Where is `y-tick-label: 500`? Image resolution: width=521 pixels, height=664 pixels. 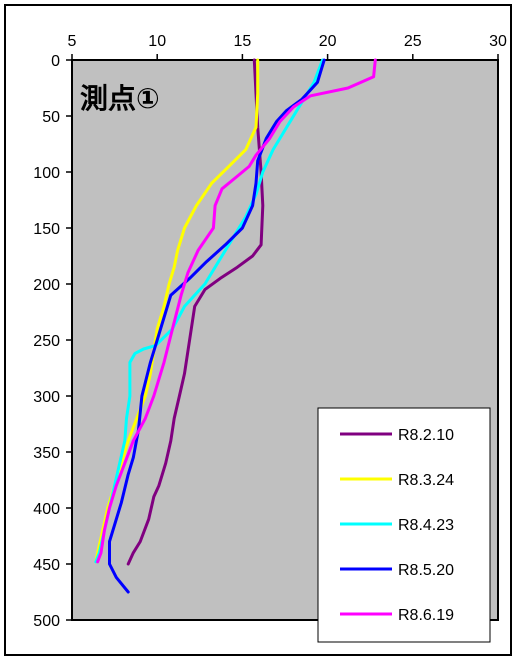 y-tick-label: 500 is located at coordinates (46, 621).